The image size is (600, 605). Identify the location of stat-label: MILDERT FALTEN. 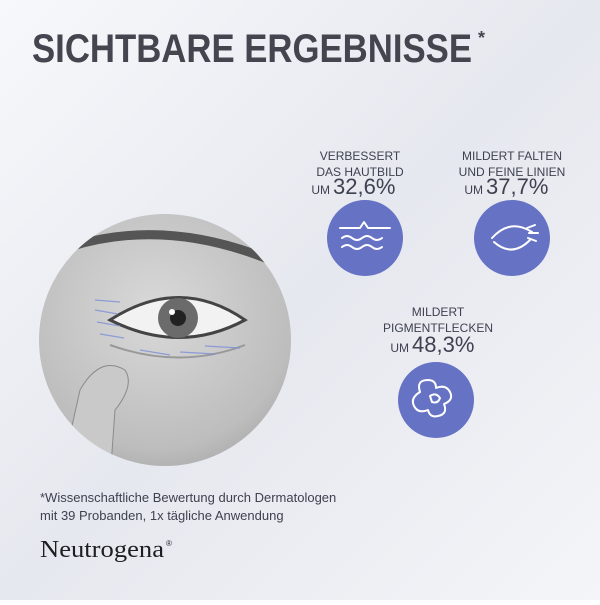
(512, 156).